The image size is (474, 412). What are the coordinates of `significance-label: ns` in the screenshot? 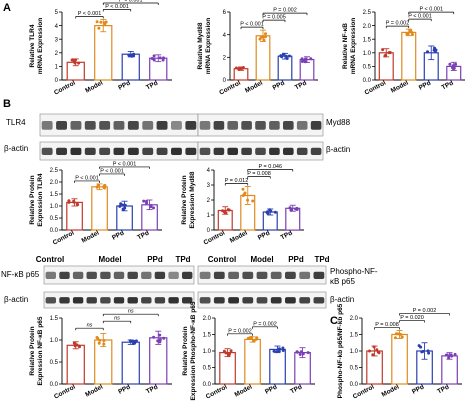 It's located at (117, 319).